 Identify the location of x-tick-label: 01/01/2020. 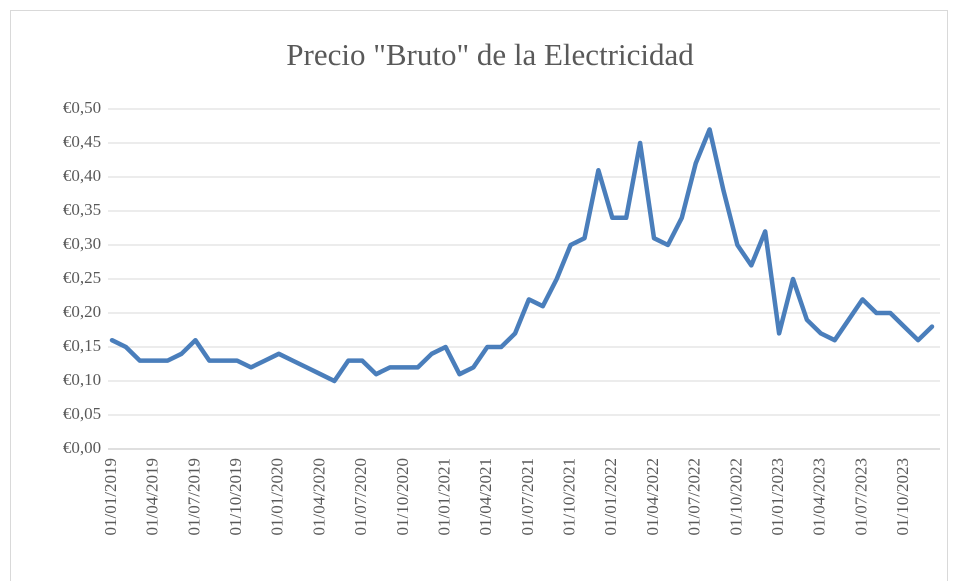
(277, 496).